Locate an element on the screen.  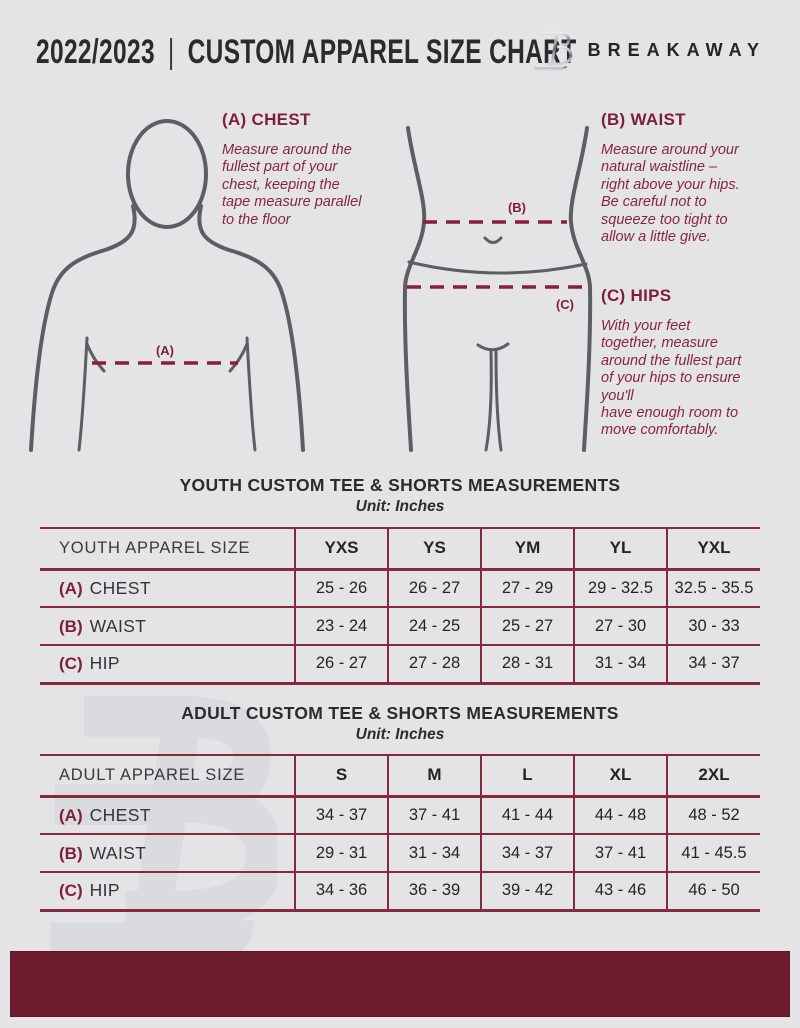
size-range-cell: 46 - 50 is located at coordinates (713, 891).